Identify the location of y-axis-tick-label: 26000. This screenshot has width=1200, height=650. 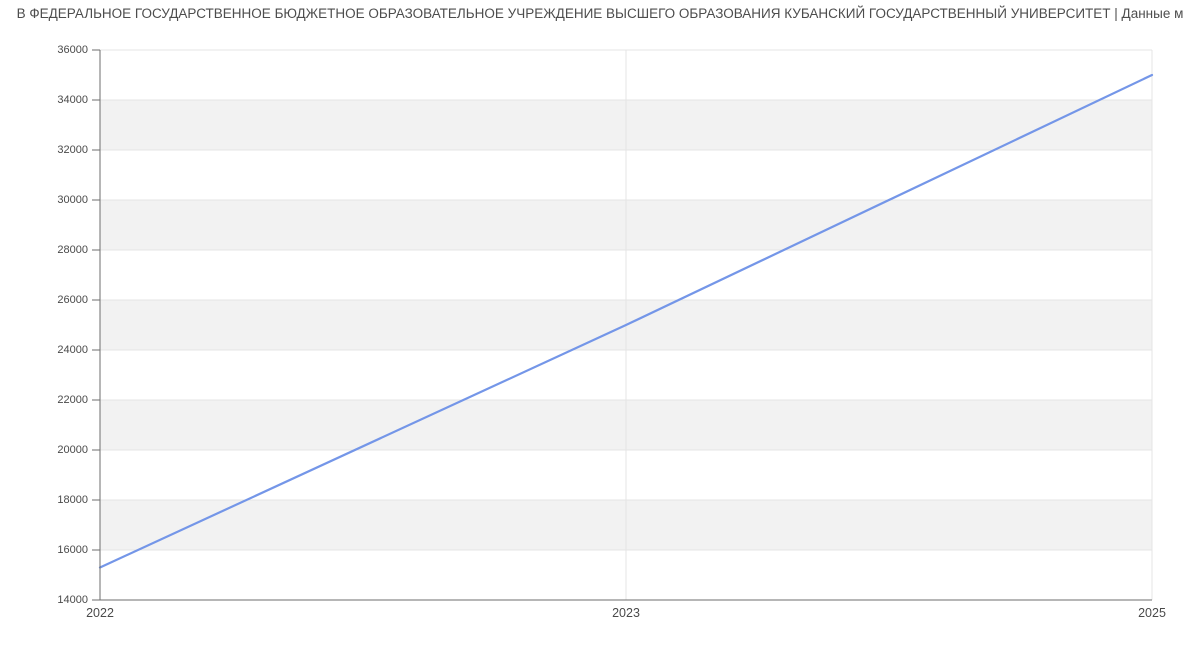
(72, 299).